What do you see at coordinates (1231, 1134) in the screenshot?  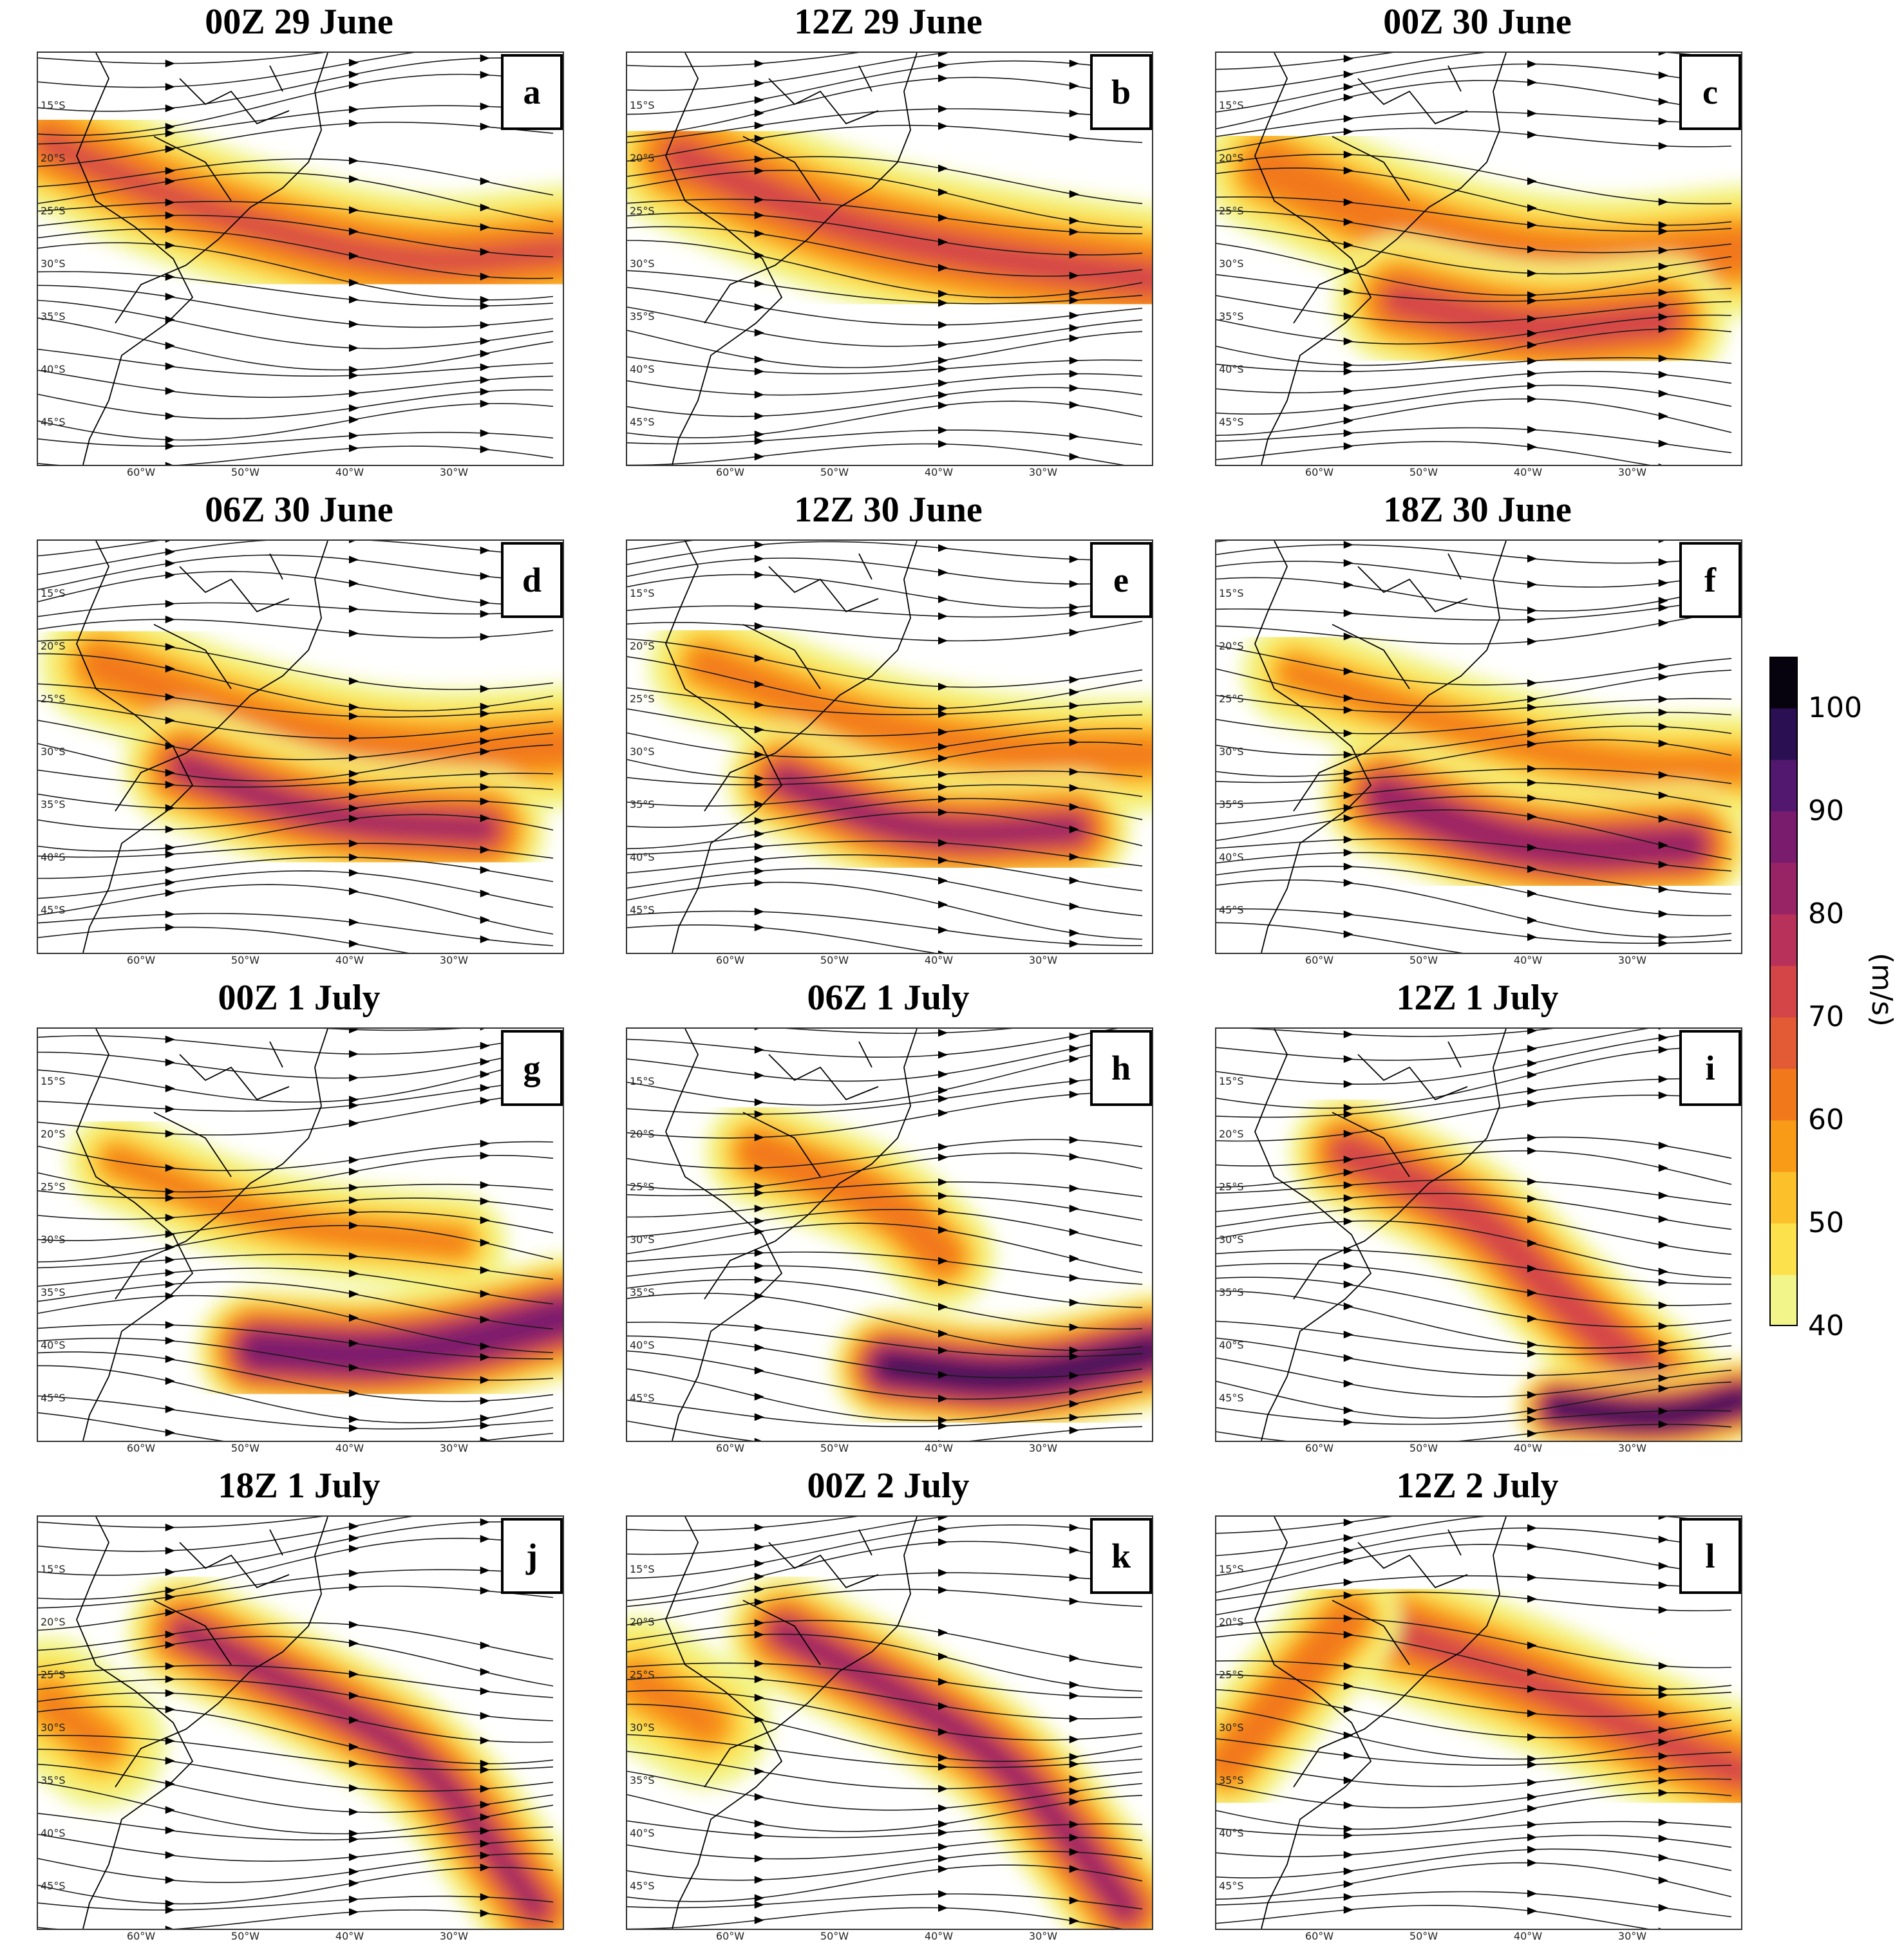 I see `y-tick-label: 20°S` at bounding box center [1231, 1134].